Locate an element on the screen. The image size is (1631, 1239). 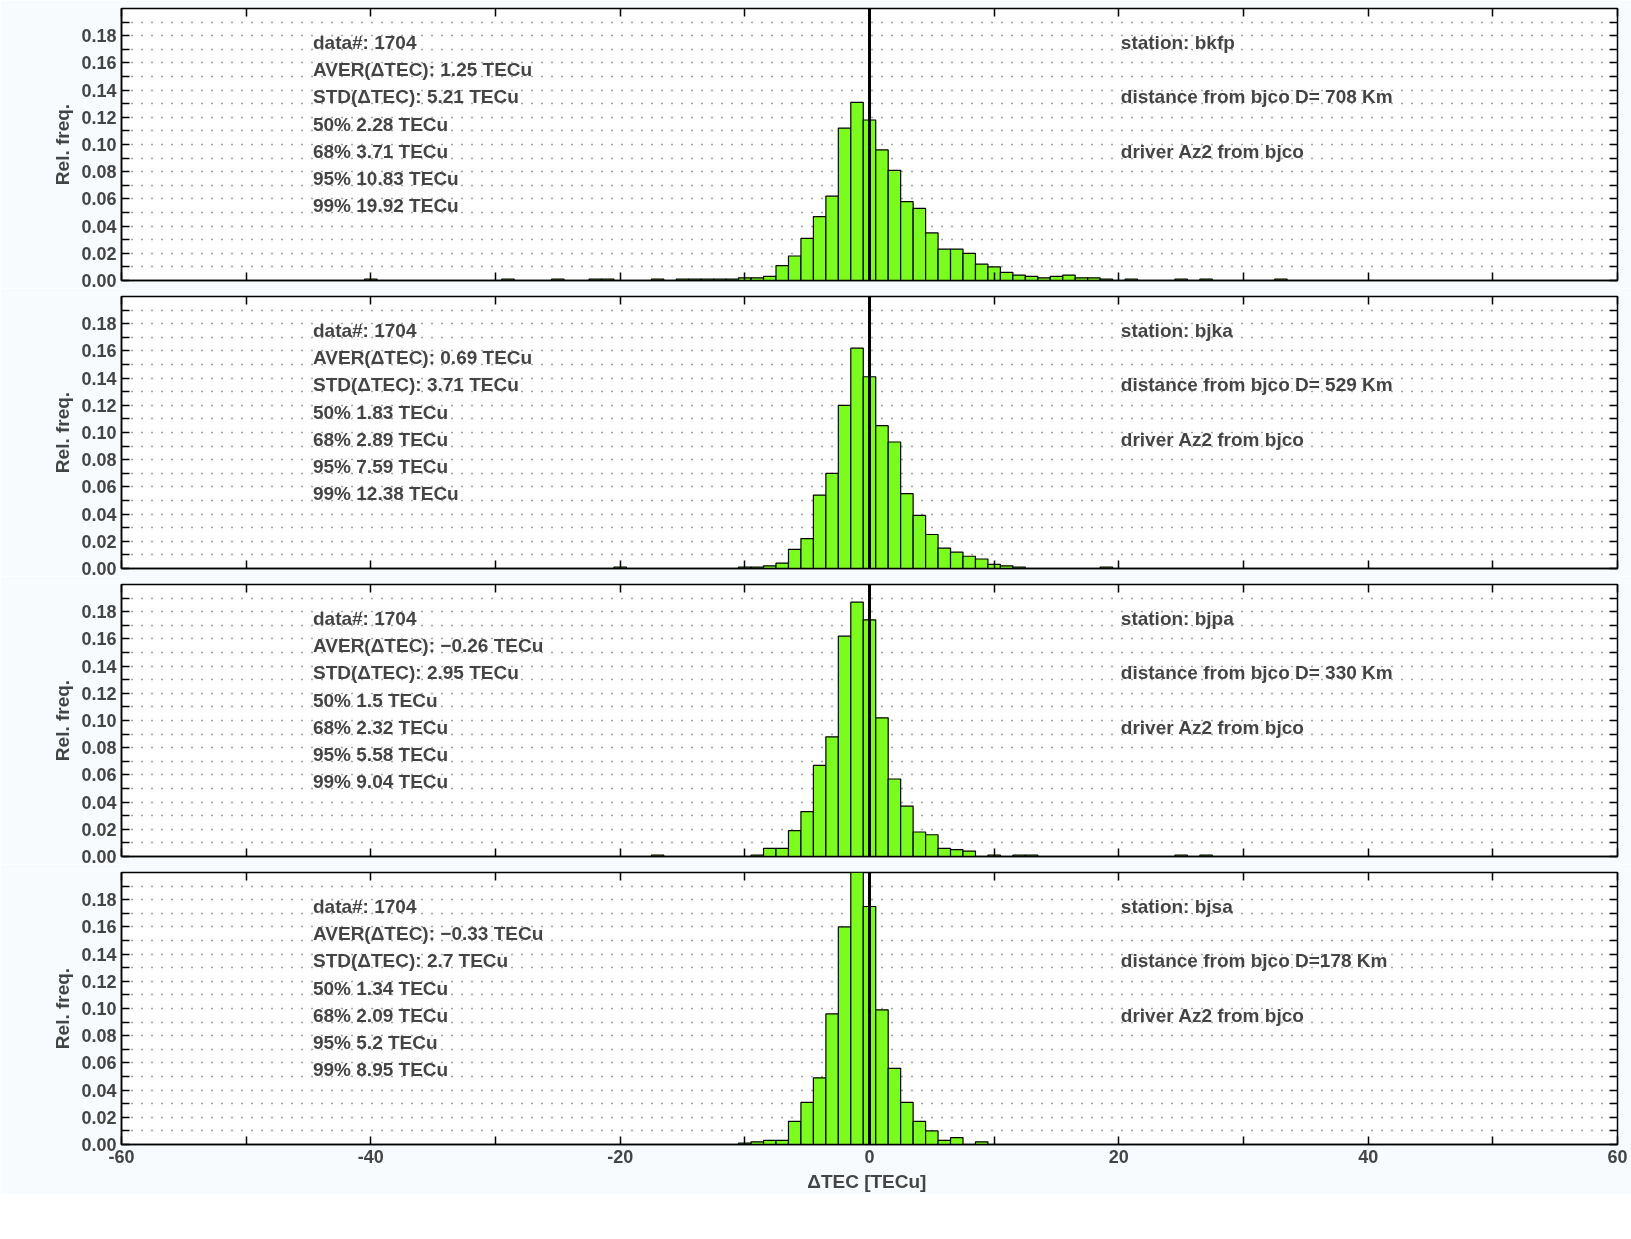
annotation: station: bkfp is located at coordinates (1177, 42).